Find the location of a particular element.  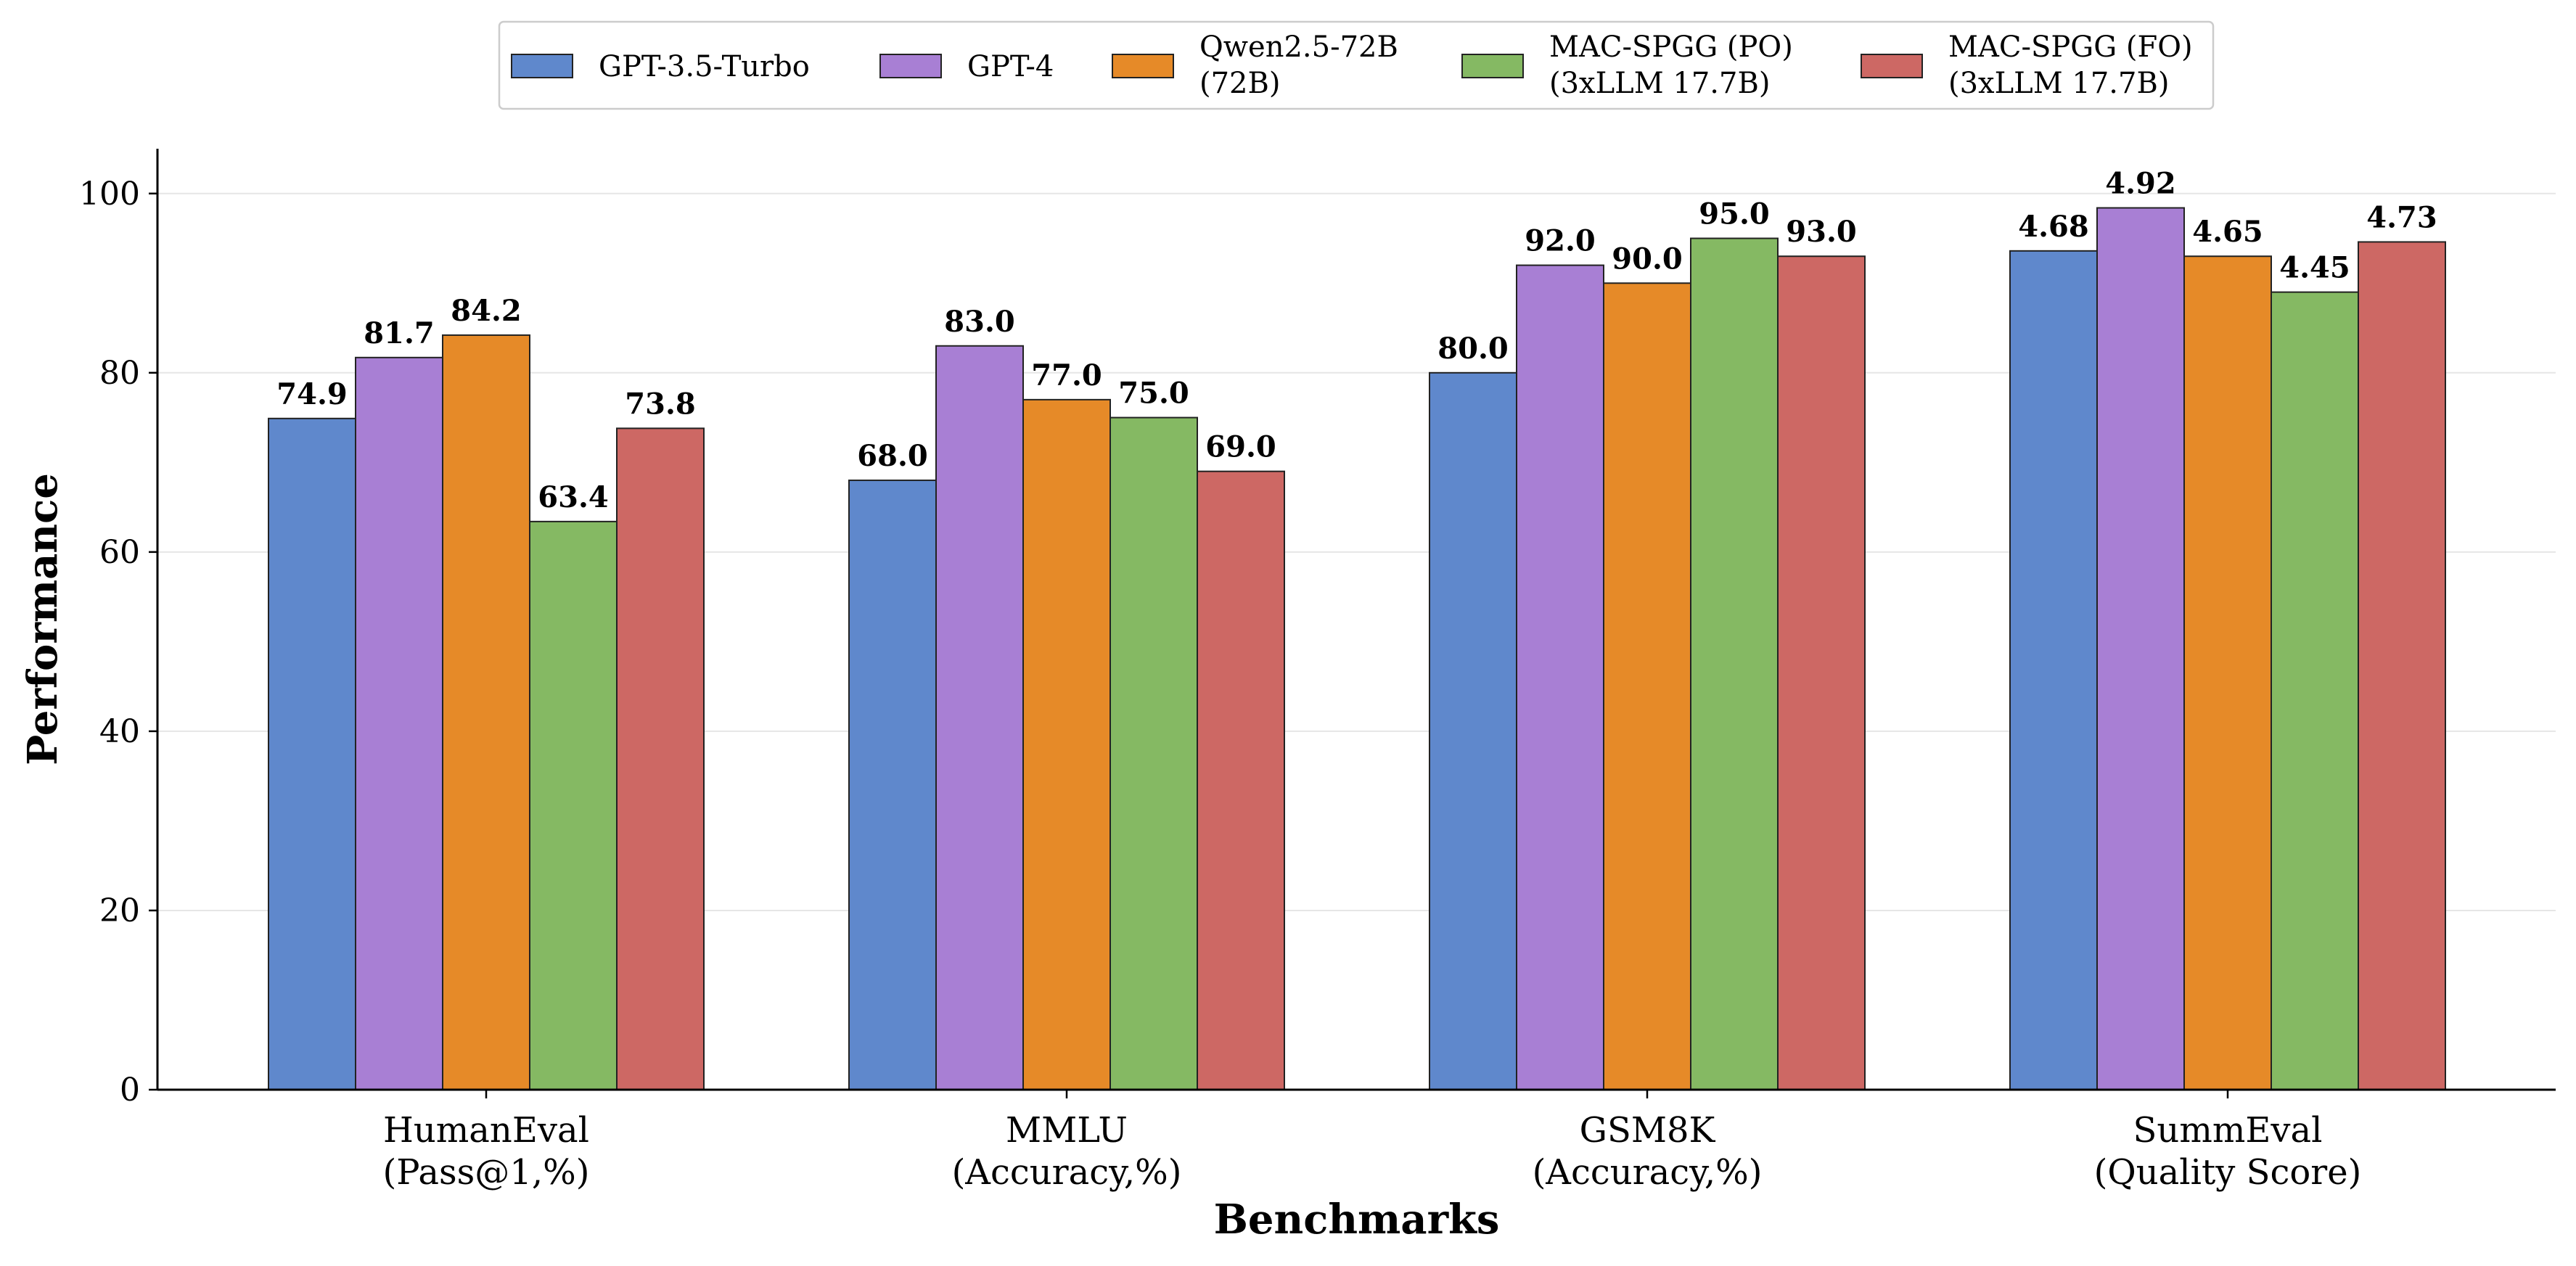

data-label: 68.0 is located at coordinates (892, 456).